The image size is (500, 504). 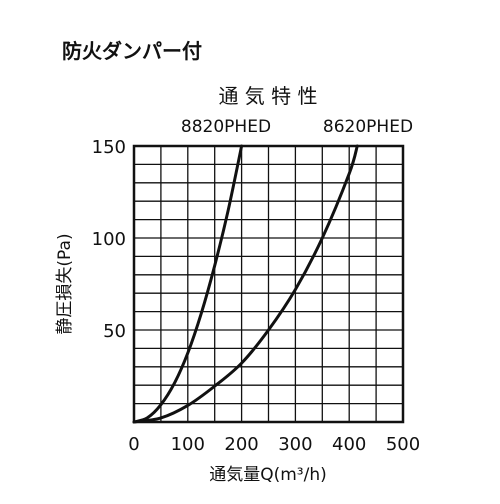 I want to click on x-tick-label: 500, so click(x=403, y=444).